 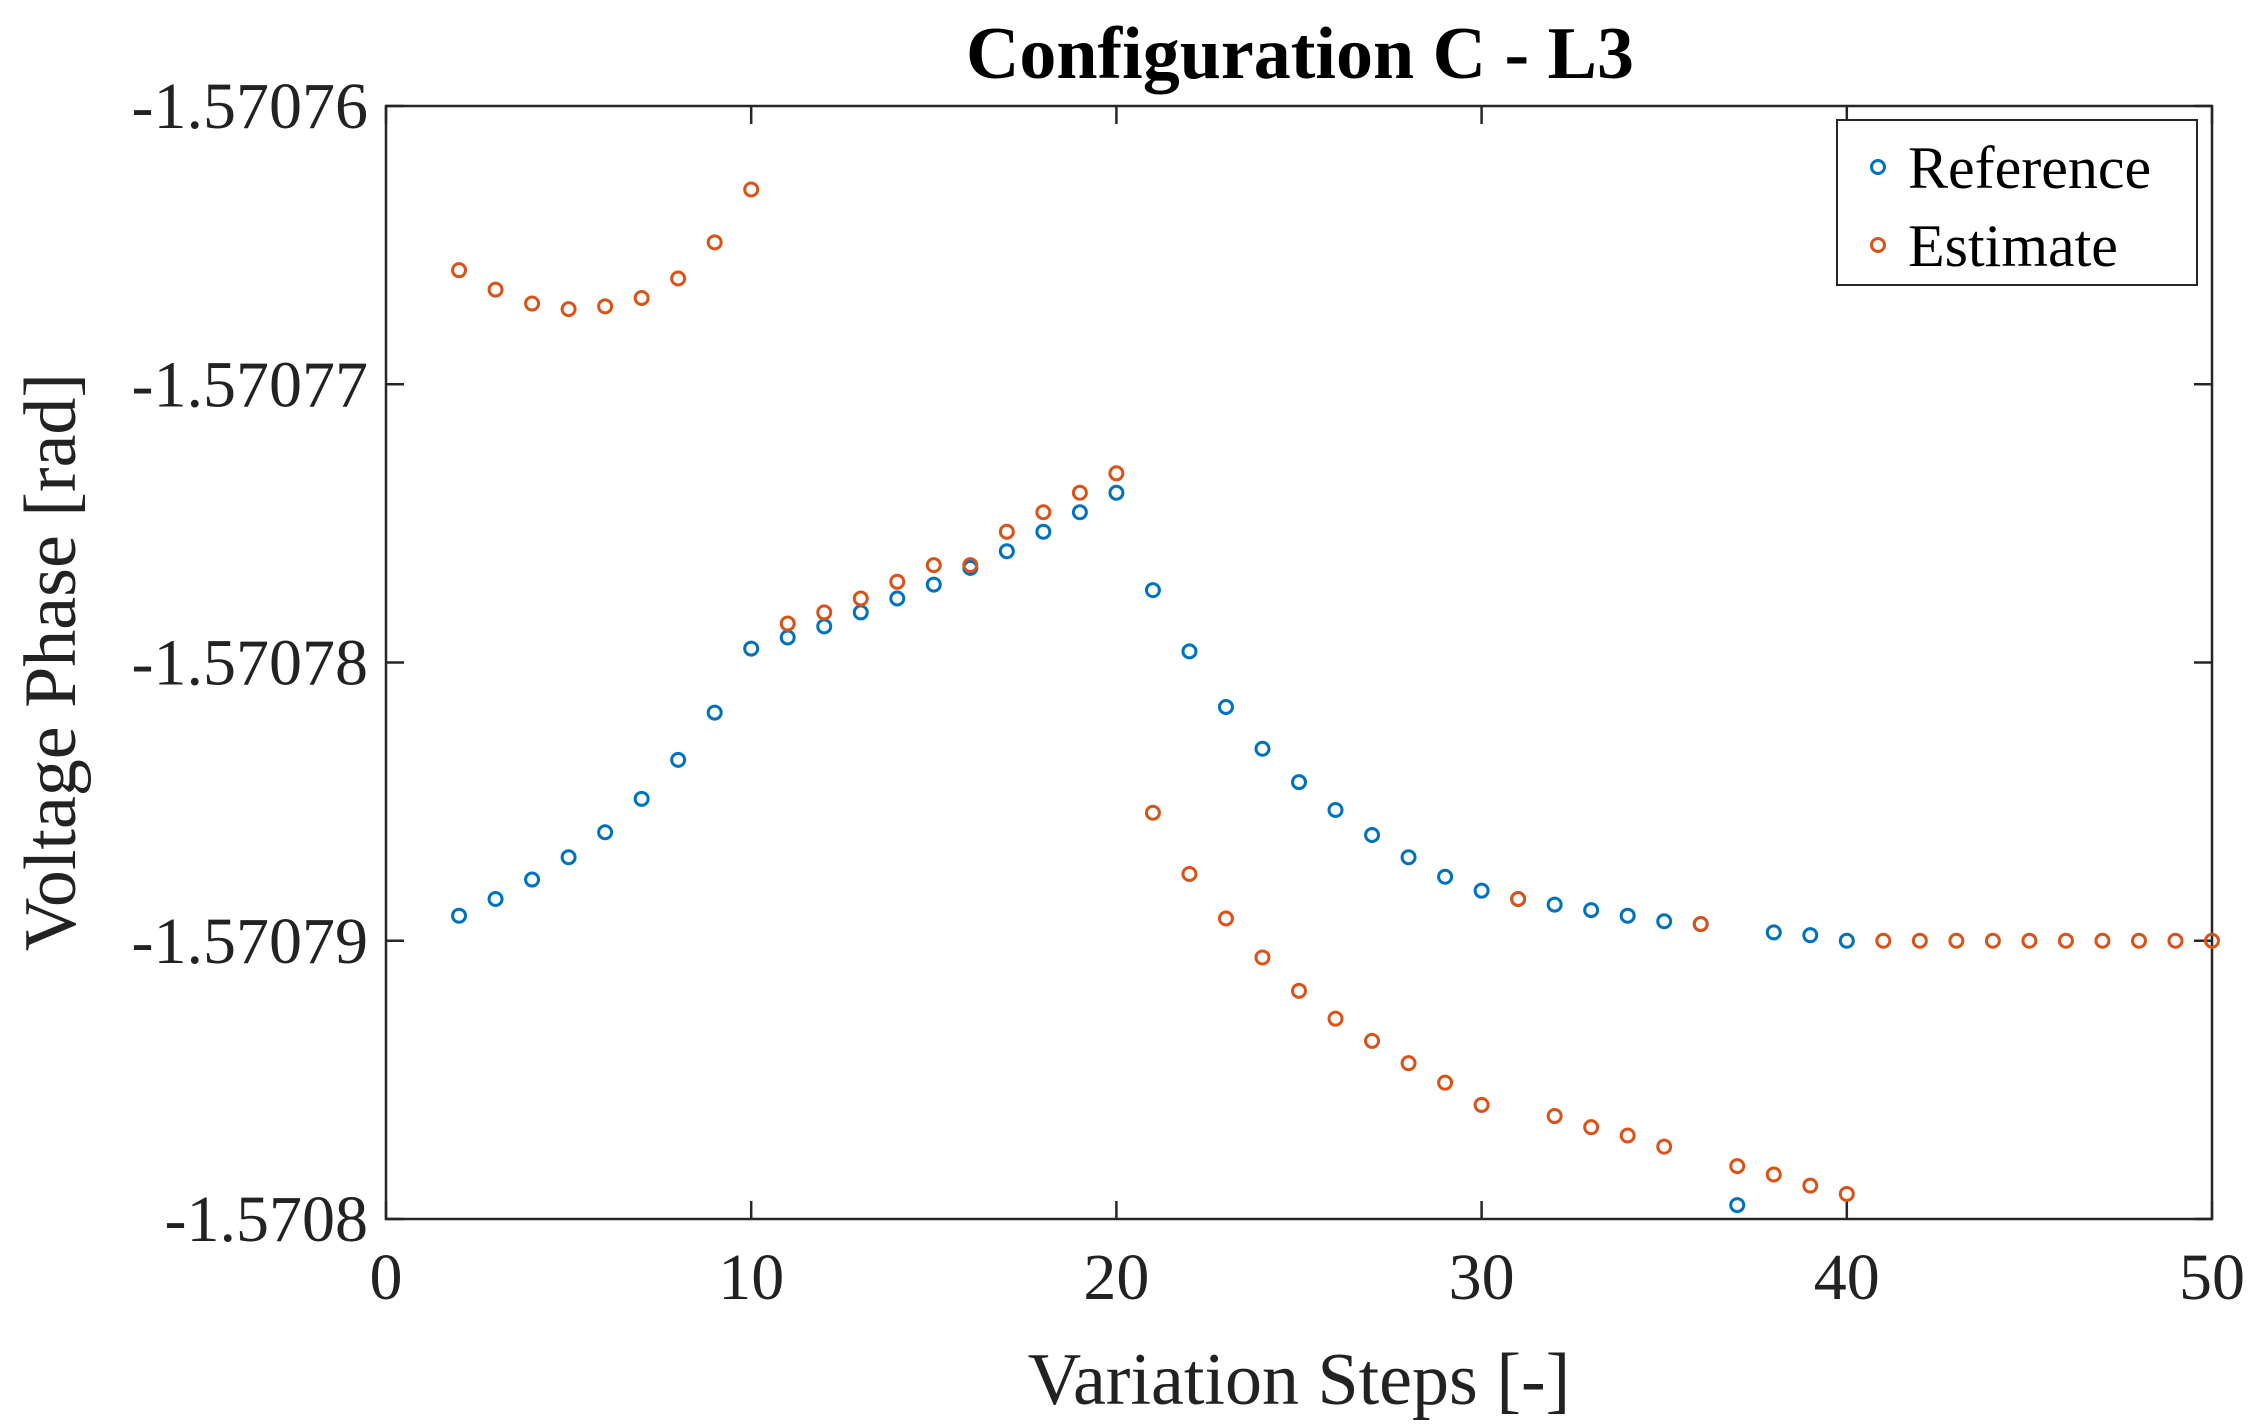 I want to click on legend-label-reference: Reference, so click(x=2029, y=168).